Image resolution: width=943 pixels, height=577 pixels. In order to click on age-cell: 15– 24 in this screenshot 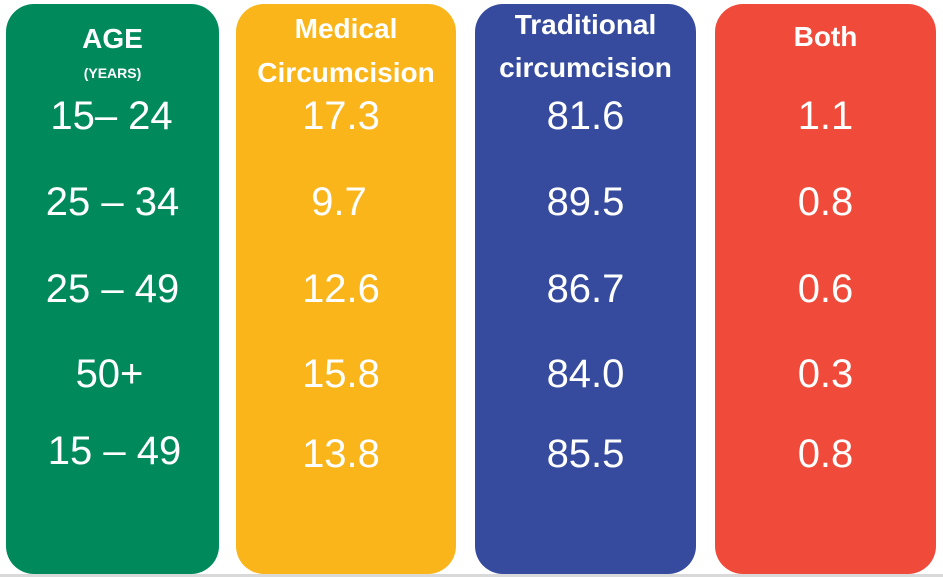, I will do `click(111, 116)`.